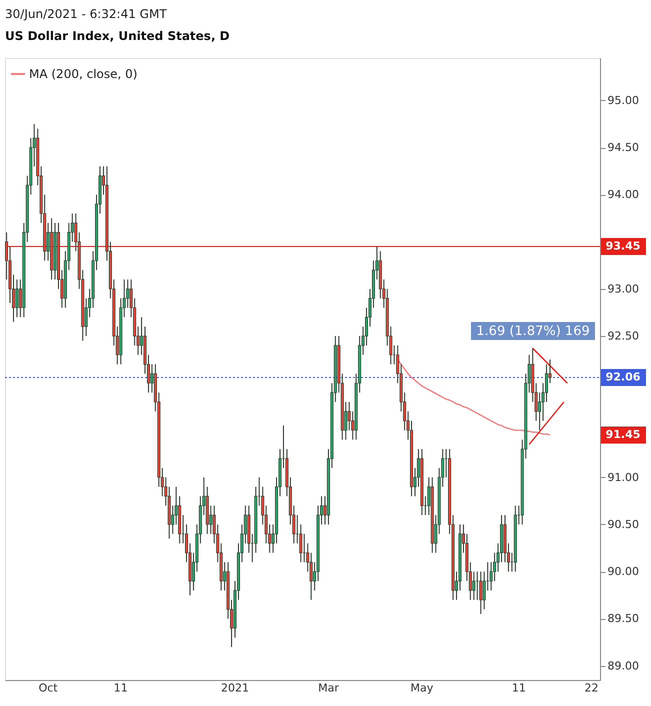 The width and height of the screenshot is (651, 706). What do you see at coordinates (623, 477) in the screenshot?
I see `y-tick-label: 91.00` at bounding box center [623, 477].